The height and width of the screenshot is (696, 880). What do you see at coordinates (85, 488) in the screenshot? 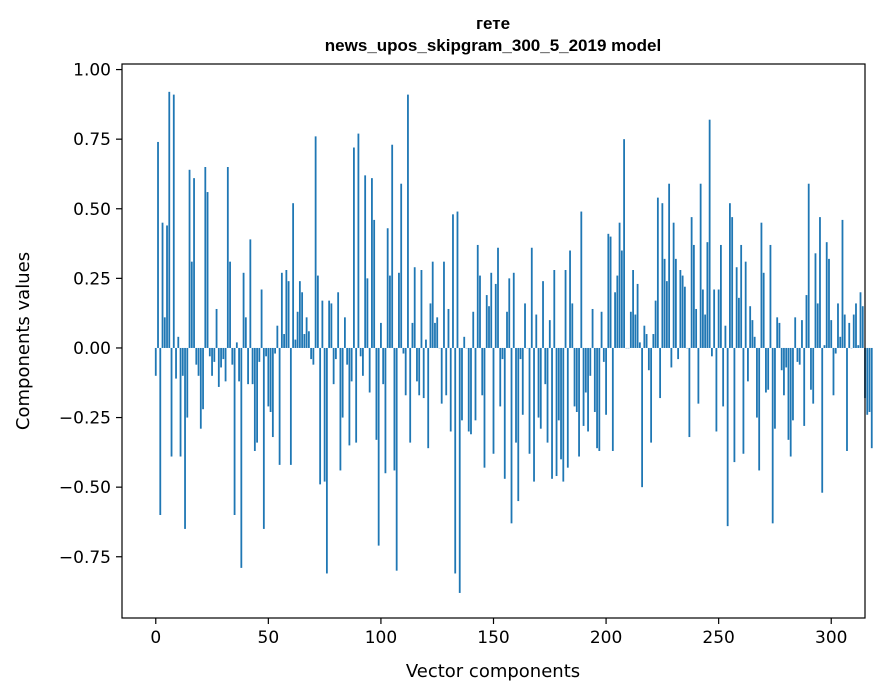
I see `y-tick-label: −0.50` at bounding box center [85, 488].